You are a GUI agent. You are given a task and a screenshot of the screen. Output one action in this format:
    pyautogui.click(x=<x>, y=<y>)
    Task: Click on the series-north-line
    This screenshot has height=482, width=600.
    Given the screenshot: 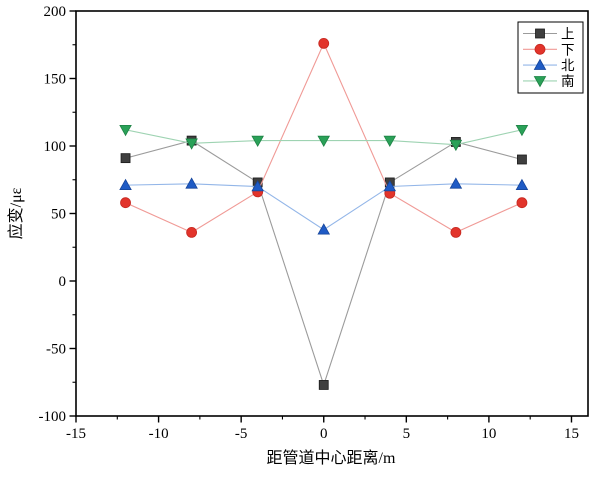 What is the action you would take?
    pyautogui.click(x=323, y=207)
    